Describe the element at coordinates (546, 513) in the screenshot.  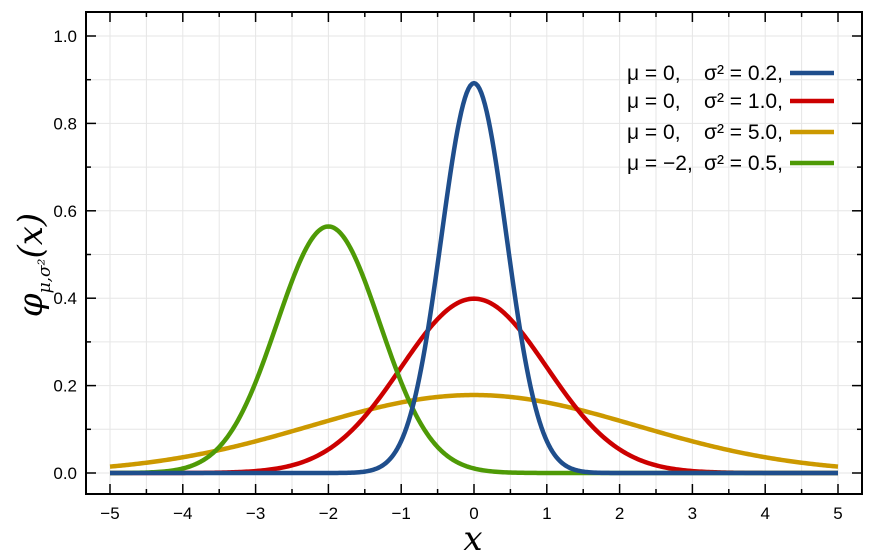
I see `x-tick-label: 1` at that location.